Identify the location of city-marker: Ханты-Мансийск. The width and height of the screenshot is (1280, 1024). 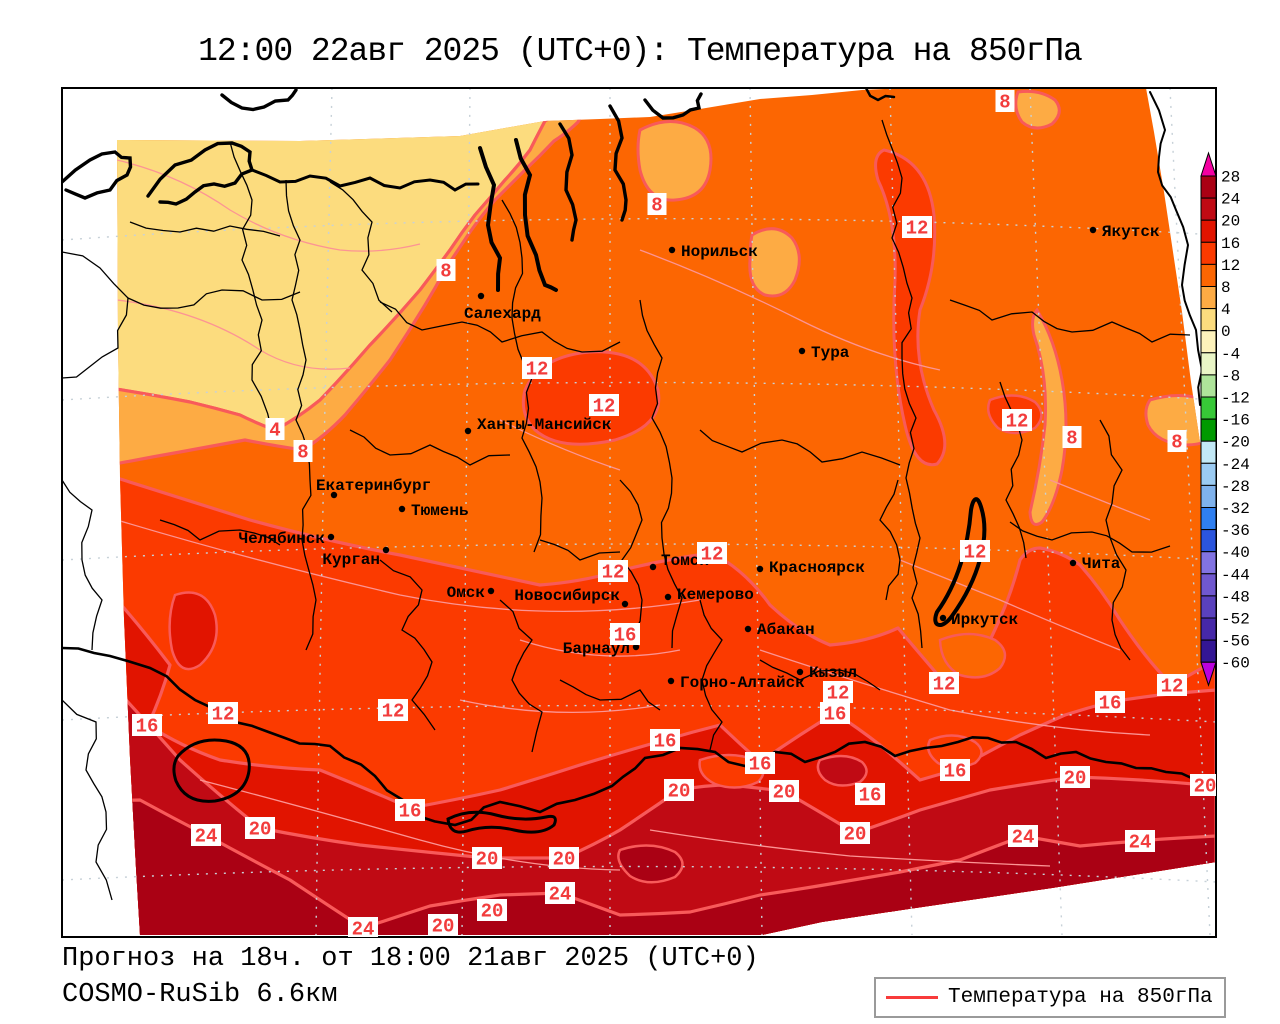
(538, 425).